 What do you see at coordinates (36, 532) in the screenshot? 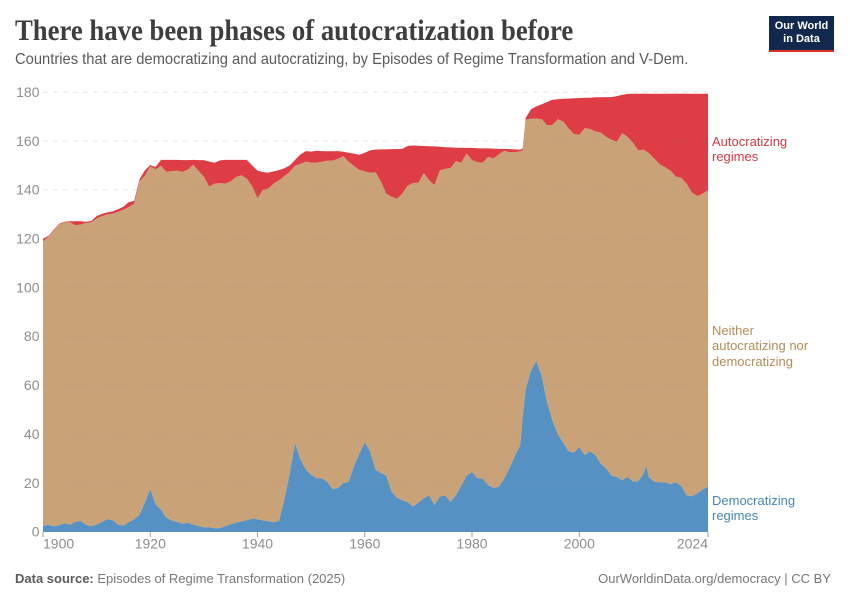
I see `svg-text: 0` at bounding box center [36, 532].